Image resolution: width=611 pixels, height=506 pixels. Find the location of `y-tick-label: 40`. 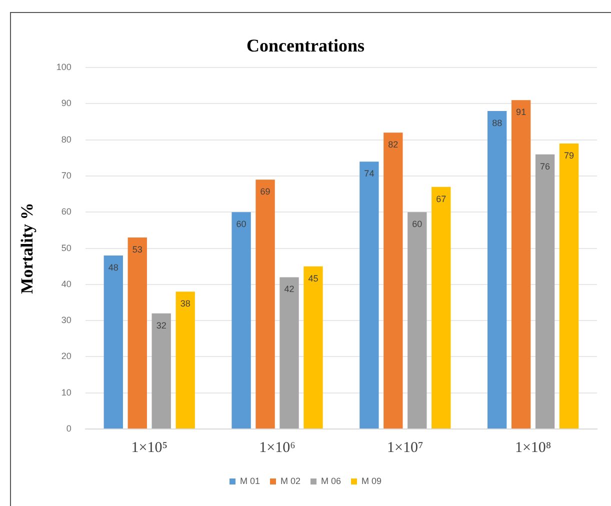

y-tick-label: 40 is located at coordinates (66, 283).